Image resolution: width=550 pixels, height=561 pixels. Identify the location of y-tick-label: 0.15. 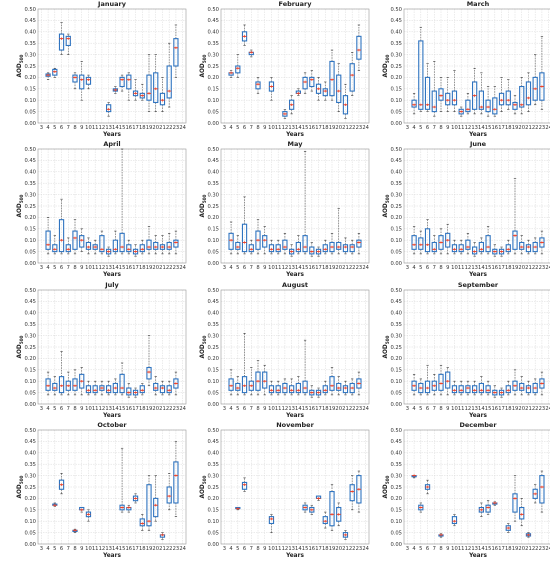
(30, 371).